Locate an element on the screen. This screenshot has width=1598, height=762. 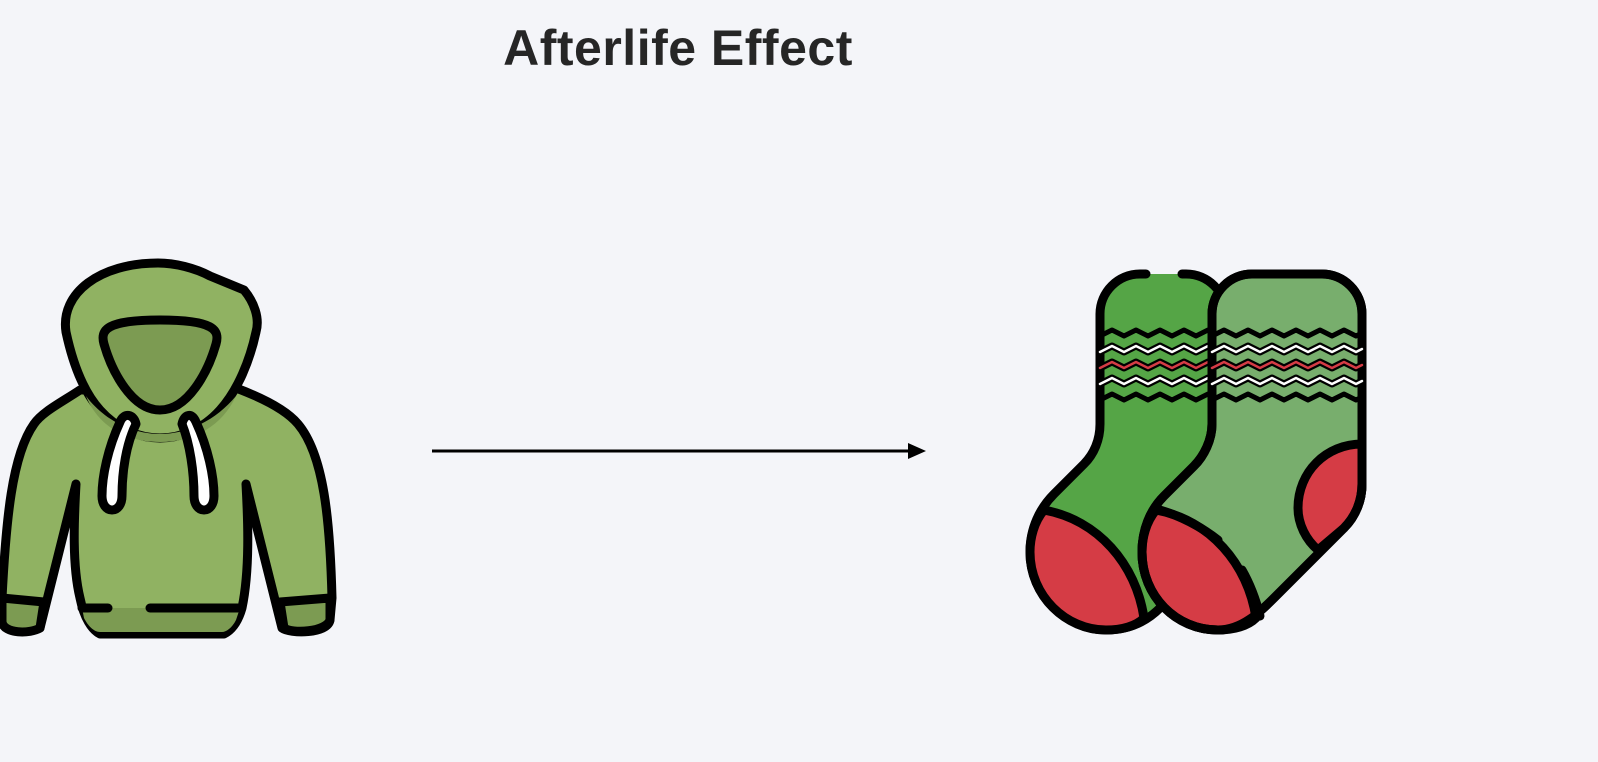
hoodie-cuff-right is located at coordinates (305, 614).